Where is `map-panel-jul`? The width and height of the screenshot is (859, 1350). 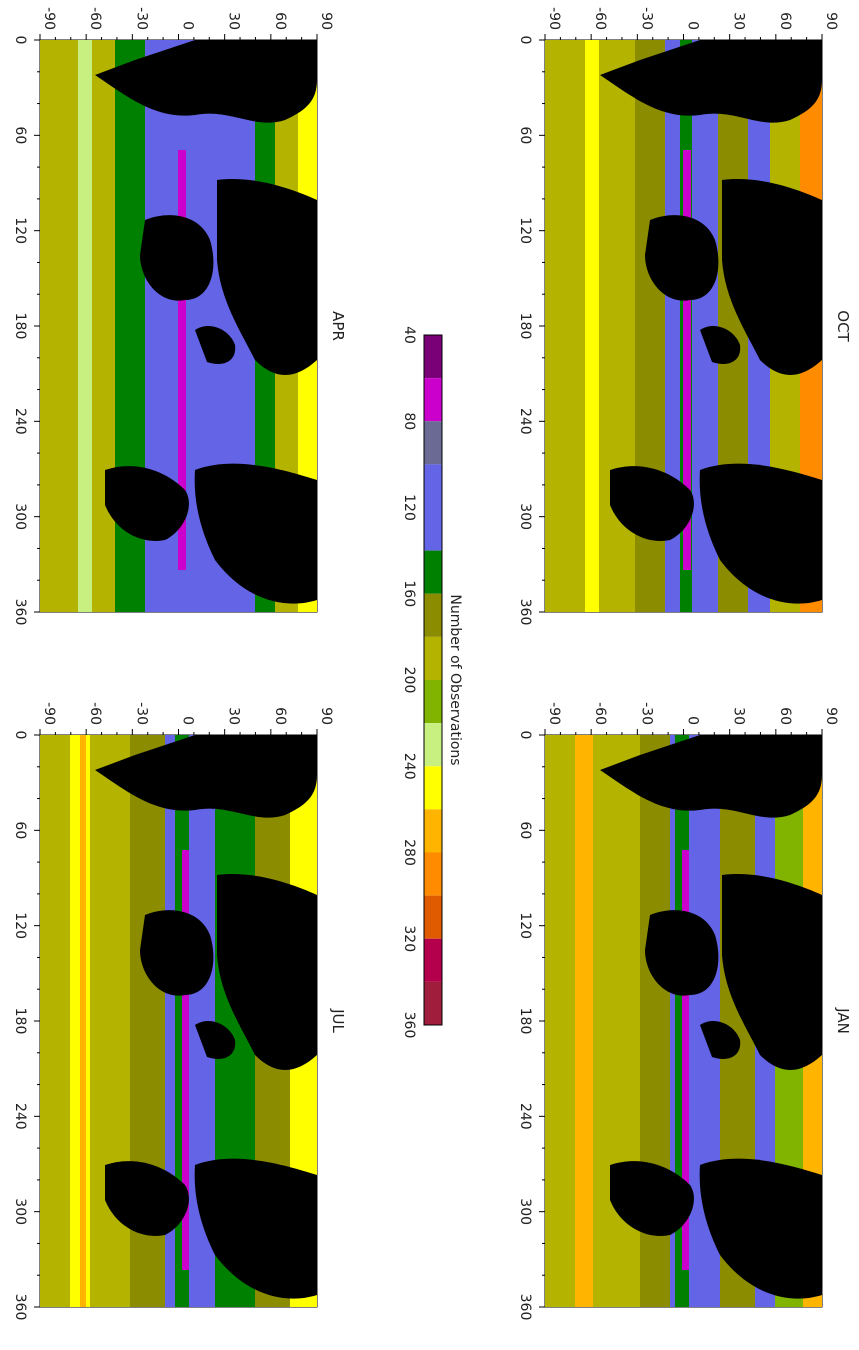
map-panel-jul is located at coordinates (178, 1021).